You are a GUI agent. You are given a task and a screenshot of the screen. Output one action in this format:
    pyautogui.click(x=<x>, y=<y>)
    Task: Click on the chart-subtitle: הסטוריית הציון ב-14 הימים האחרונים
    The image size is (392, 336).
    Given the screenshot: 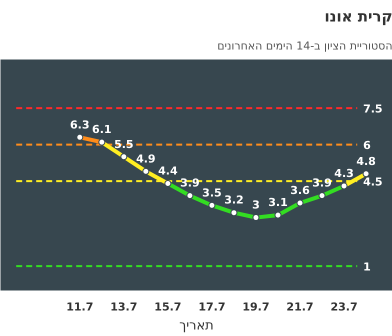 What is the action you would take?
    pyautogui.click(x=304, y=46)
    